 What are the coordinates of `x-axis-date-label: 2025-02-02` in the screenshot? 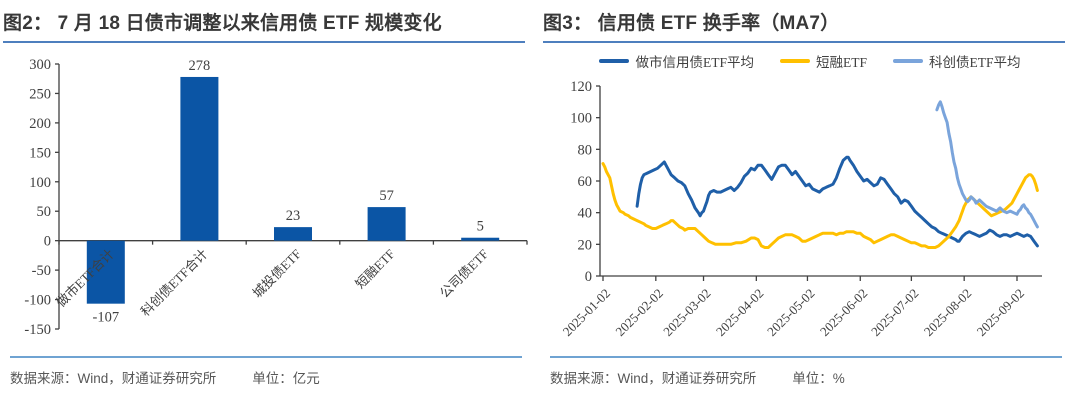 It's located at (639, 313).